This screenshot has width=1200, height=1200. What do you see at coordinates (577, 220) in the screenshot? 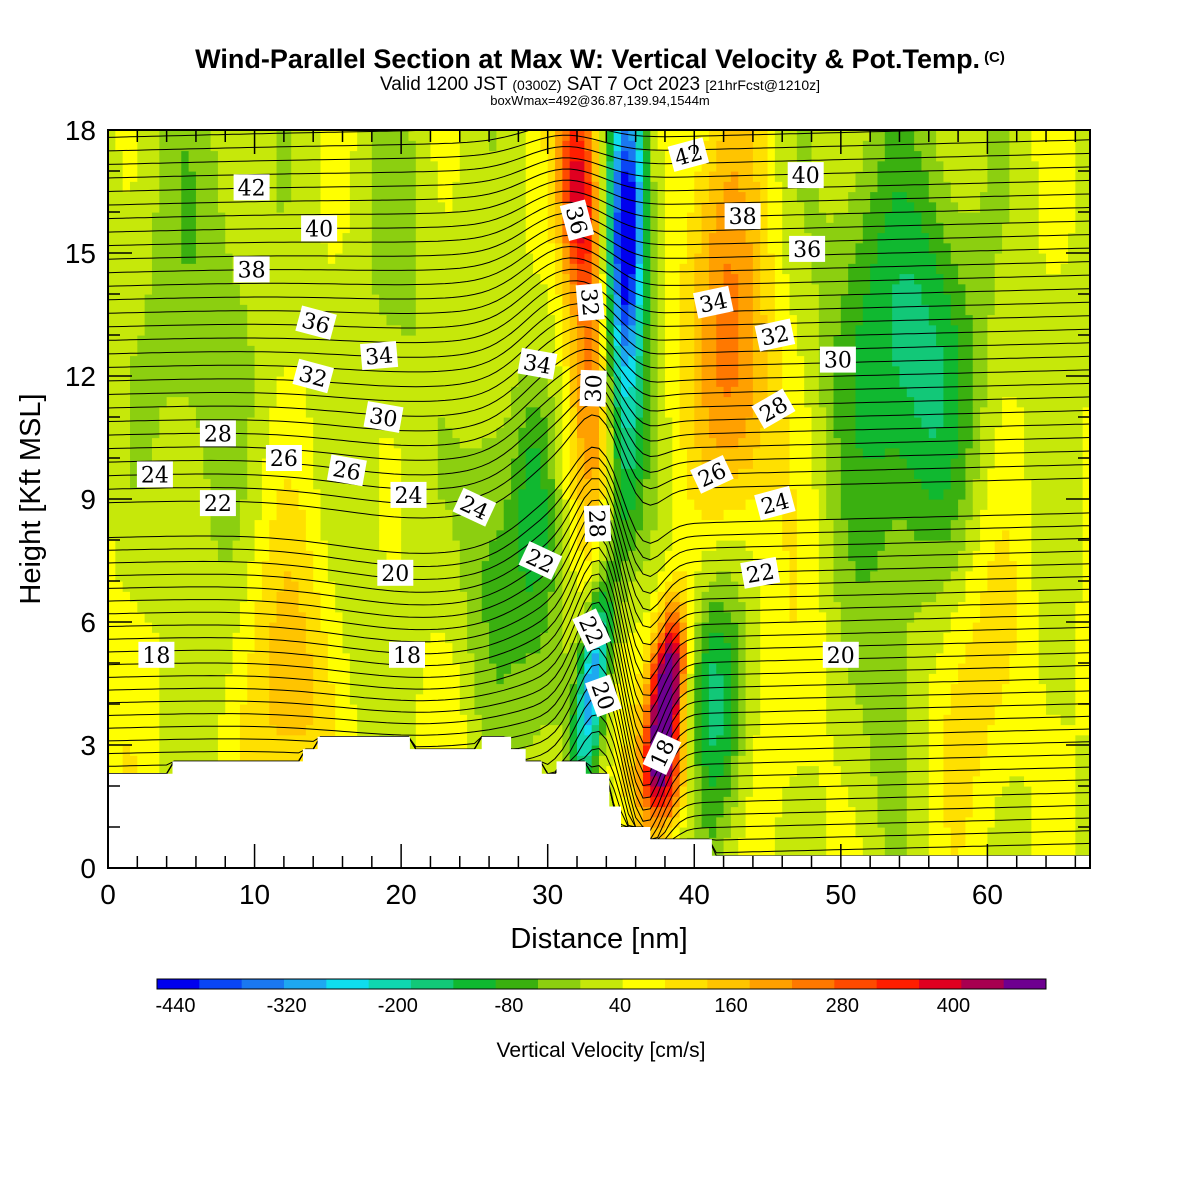
I see `contour-label: 36` at bounding box center [577, 220].